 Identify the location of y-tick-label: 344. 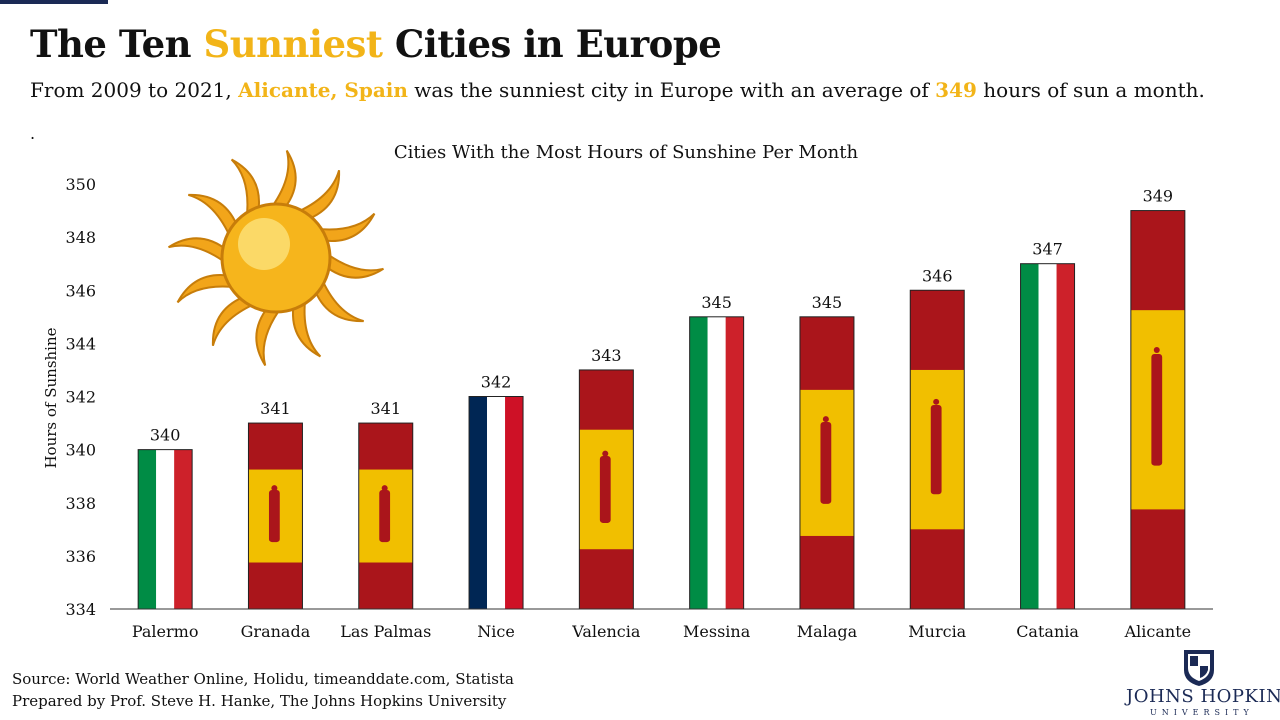
(80, 343).